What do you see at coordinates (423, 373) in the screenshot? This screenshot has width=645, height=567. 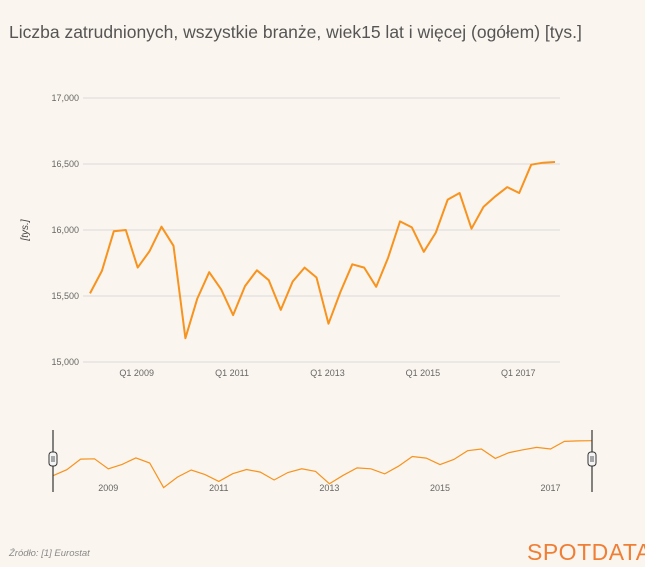 I see `x-tick-label: Q1 2015` at bounding box center [423, 373].